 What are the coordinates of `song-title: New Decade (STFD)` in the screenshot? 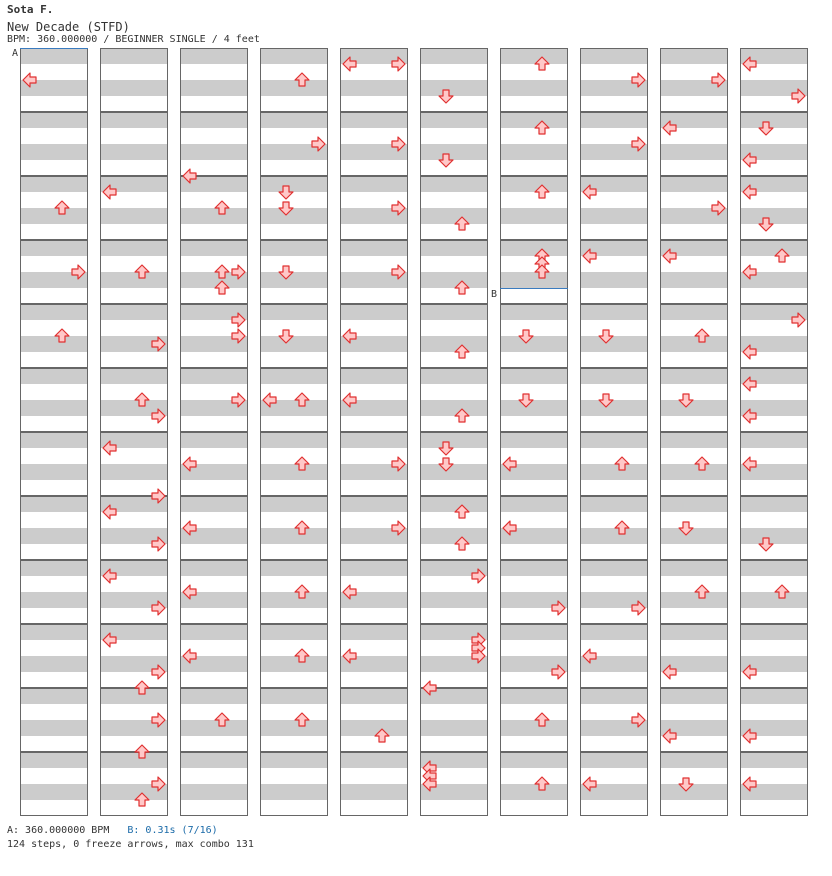 It's located at (68, 27).